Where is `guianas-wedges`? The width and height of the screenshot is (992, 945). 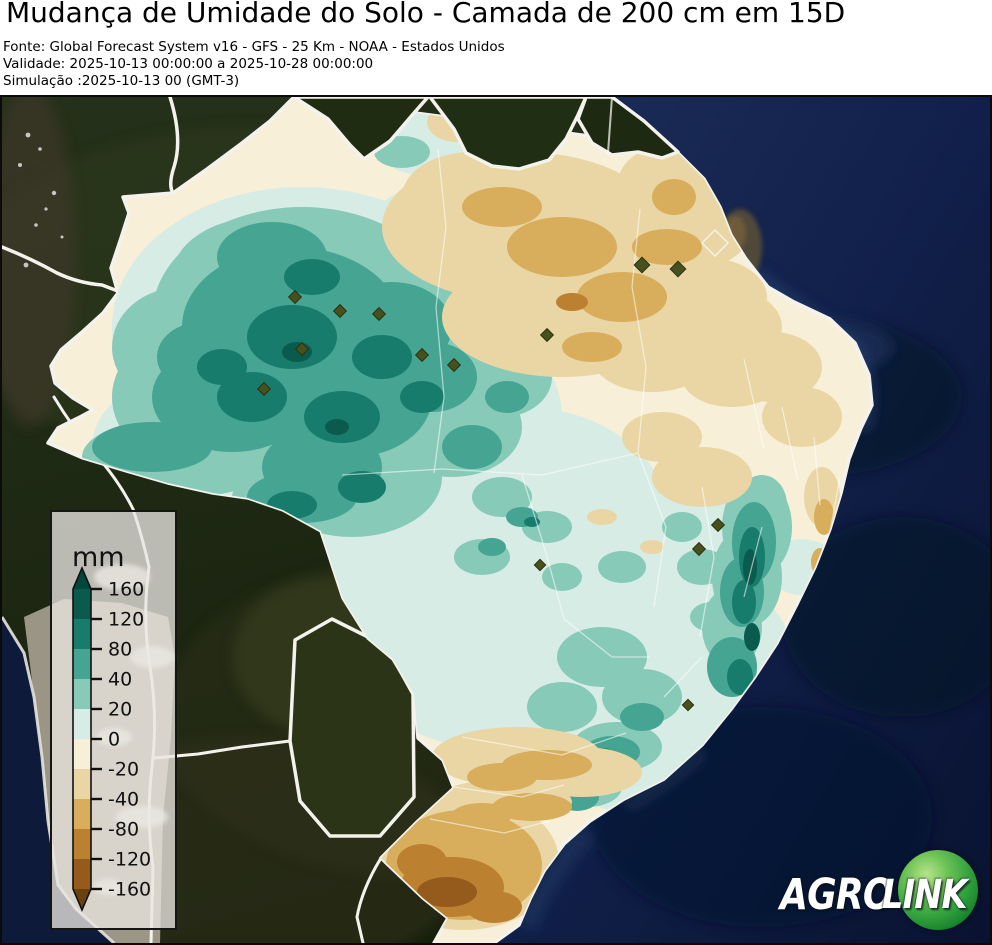 guianas-wedges is located at coordinates (486, 134).